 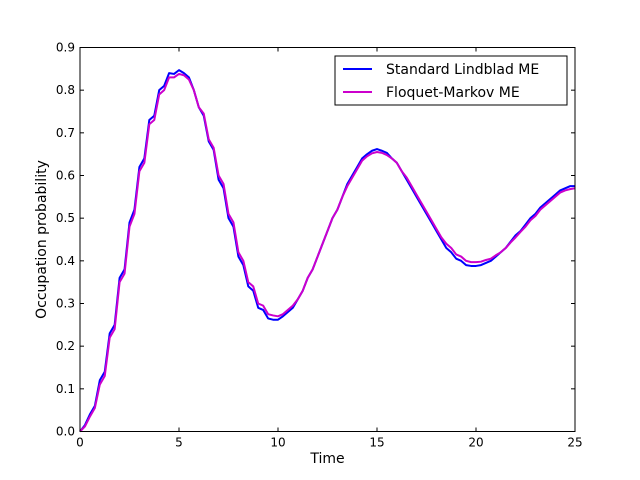 I want to click on y-tick-label: 0.2, so click(x=65, y=346).